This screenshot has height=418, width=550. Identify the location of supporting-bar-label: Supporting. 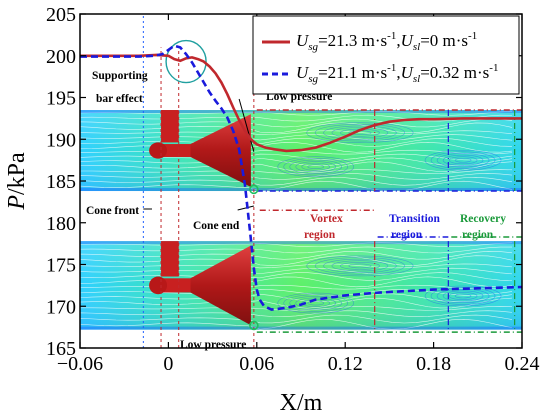
(120, 76).